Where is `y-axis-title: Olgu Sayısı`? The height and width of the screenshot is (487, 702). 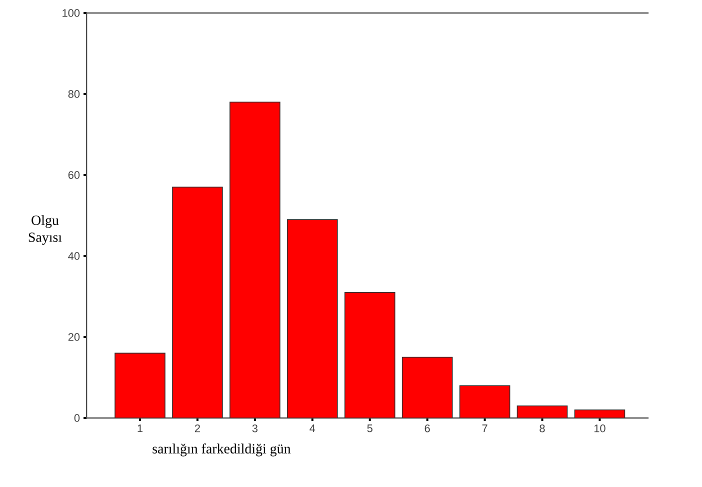
y-axis-title: Olgu Sayısı is located at coordinates (45, 230).